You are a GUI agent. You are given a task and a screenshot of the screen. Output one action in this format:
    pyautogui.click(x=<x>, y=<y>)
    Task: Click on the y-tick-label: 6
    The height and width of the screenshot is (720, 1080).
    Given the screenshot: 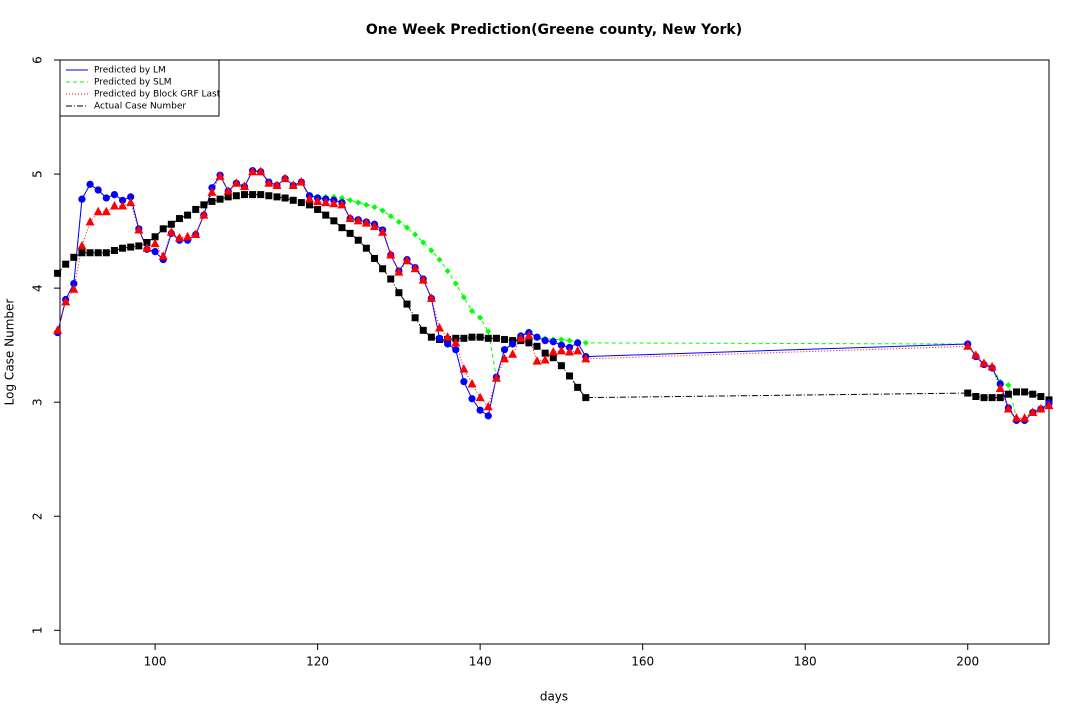 What is the action you would take?
    pyautogui.click(x=38, y=60)
    